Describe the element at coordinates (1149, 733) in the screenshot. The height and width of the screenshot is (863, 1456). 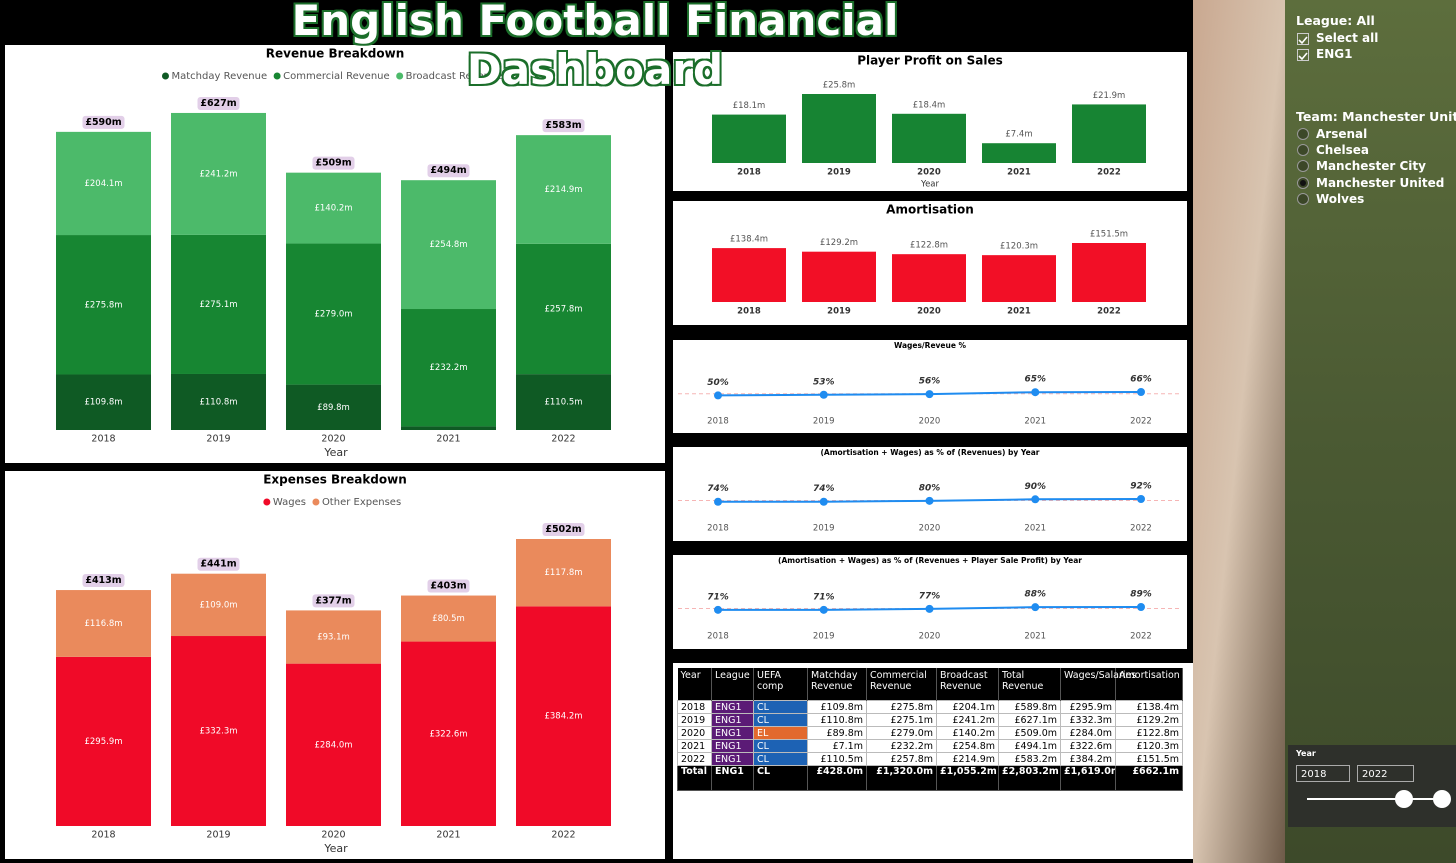
I see `table-cell: £122.8m` at that location.